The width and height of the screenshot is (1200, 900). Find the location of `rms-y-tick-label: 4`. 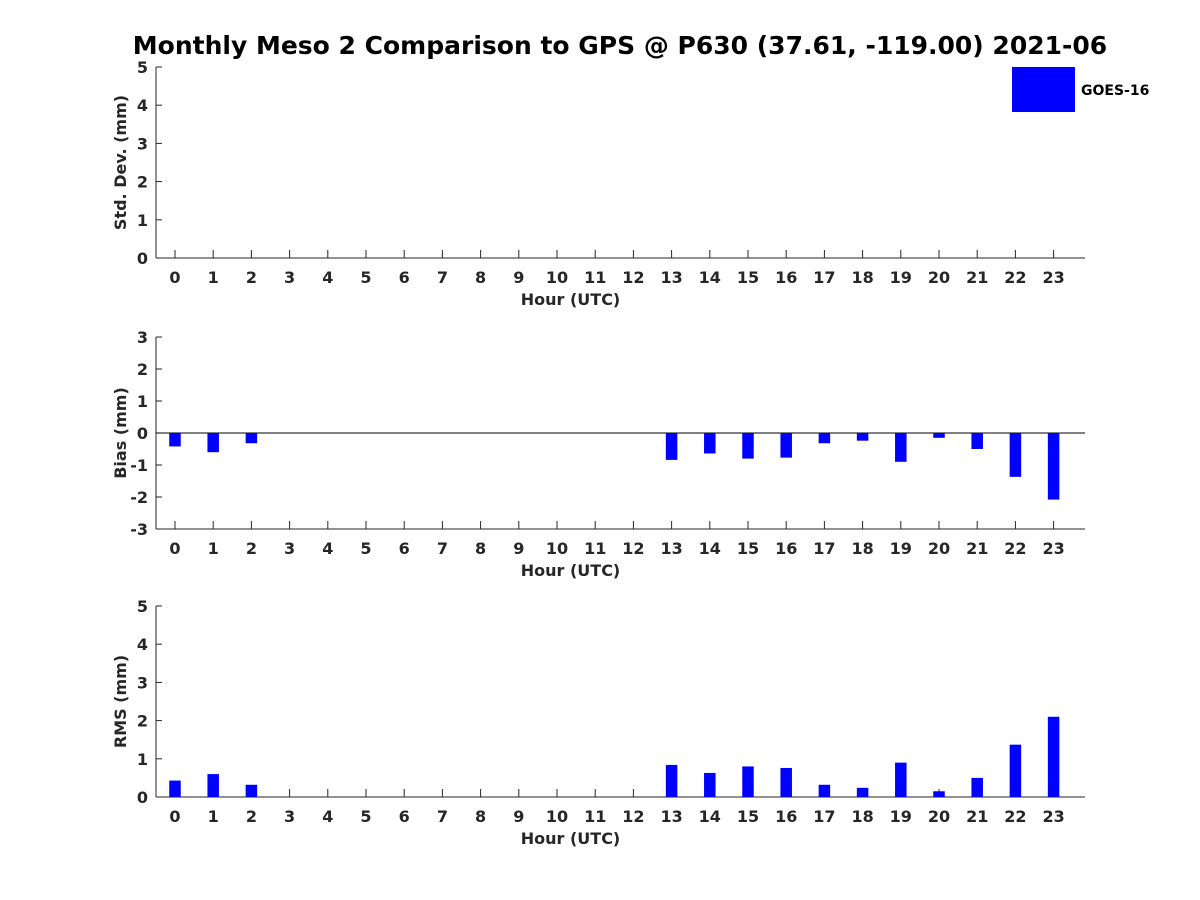

rms-y-tick-label: 4 is located at coordinates (142, 644).